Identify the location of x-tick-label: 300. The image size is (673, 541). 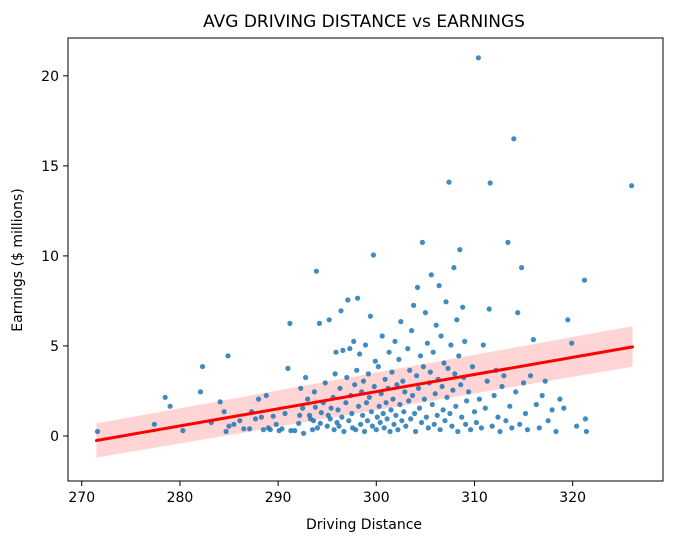
(376, 498).